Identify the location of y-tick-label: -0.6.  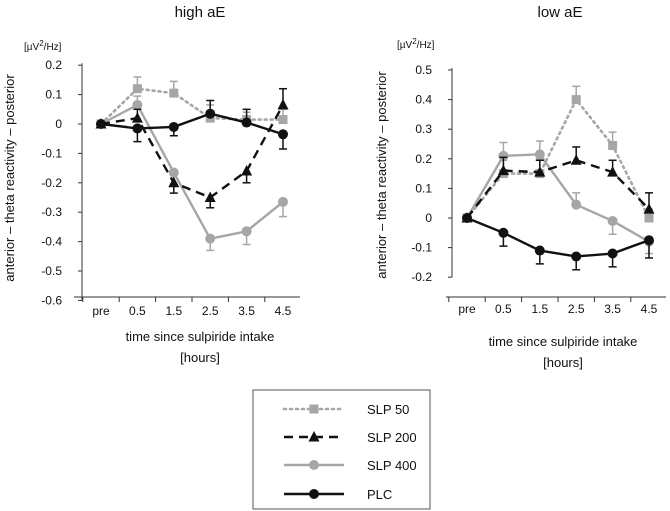
(51, 300).